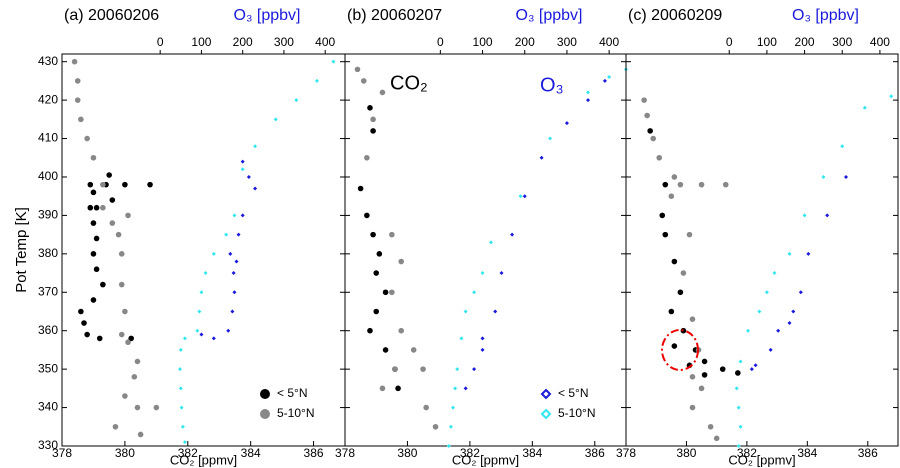 The image size is (900, 468). Describe the element at coordinates (675, 15) in the screenshot. I see `panel-title: (c) 20060209` at that location.